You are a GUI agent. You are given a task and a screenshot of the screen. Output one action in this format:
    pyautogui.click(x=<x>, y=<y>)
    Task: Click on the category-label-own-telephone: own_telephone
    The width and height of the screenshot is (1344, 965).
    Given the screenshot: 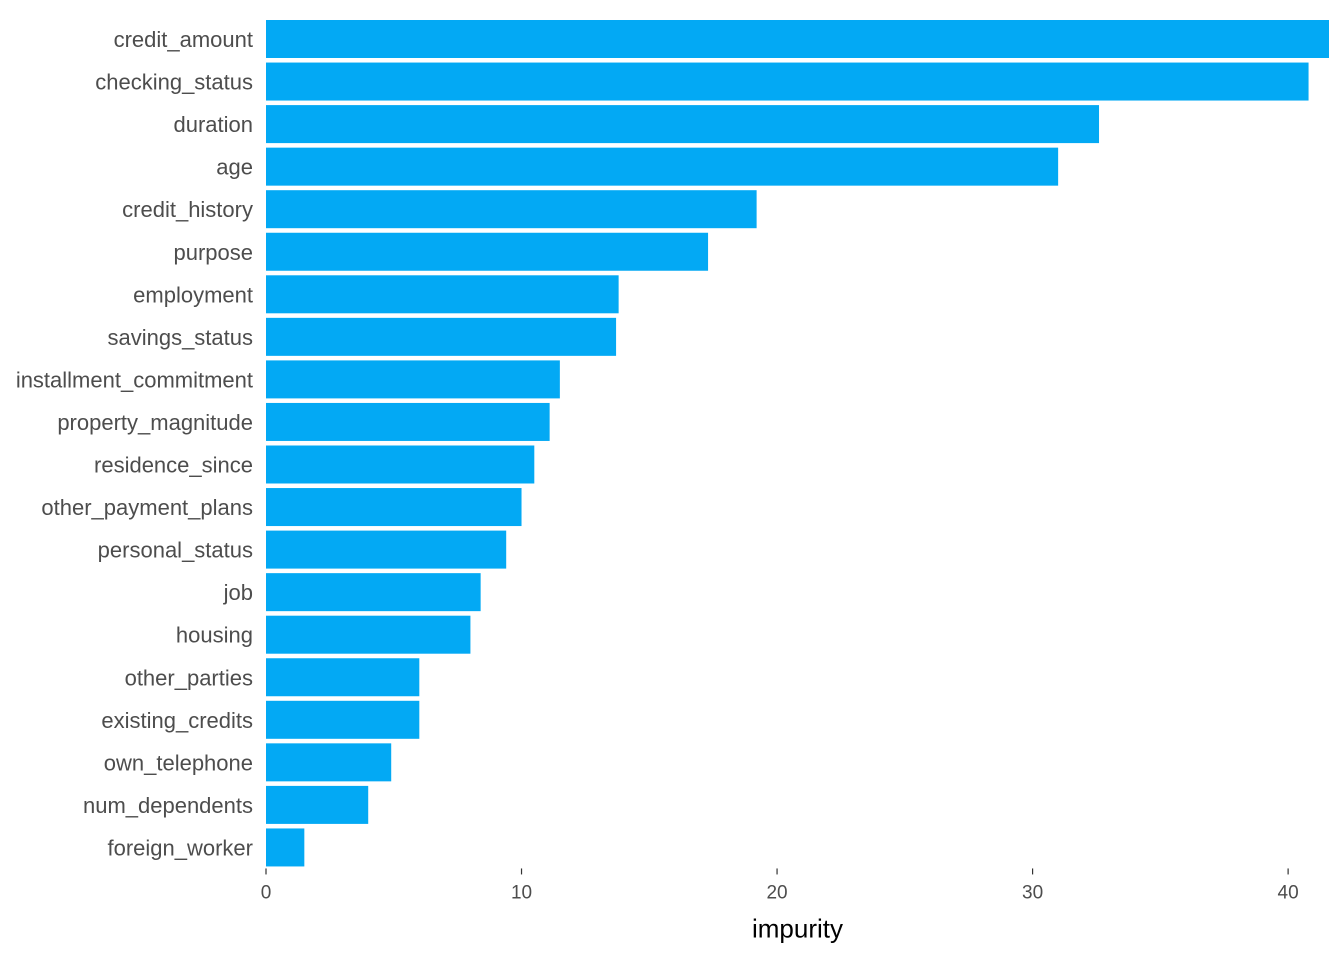 What is the action you would take?
    pyautogui.click(x=178, y=762)
    